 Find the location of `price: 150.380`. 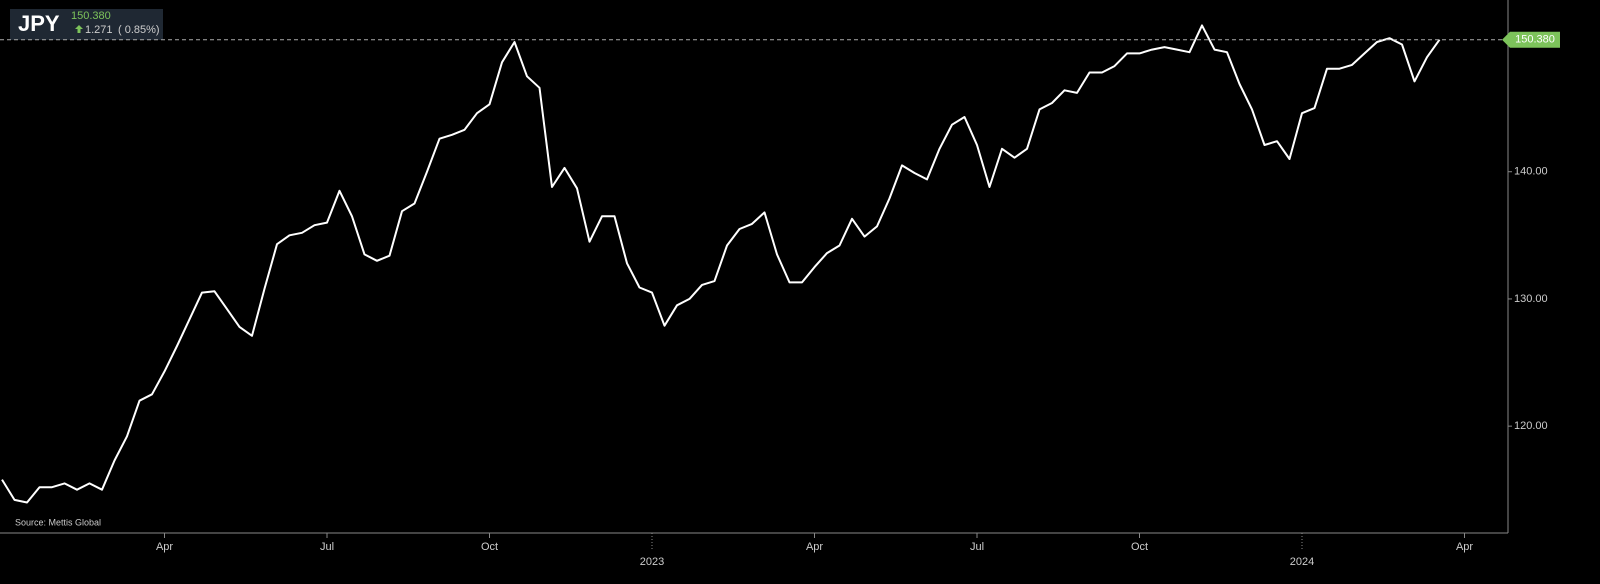

price: 150.380 is located at coordinates (91, 16).